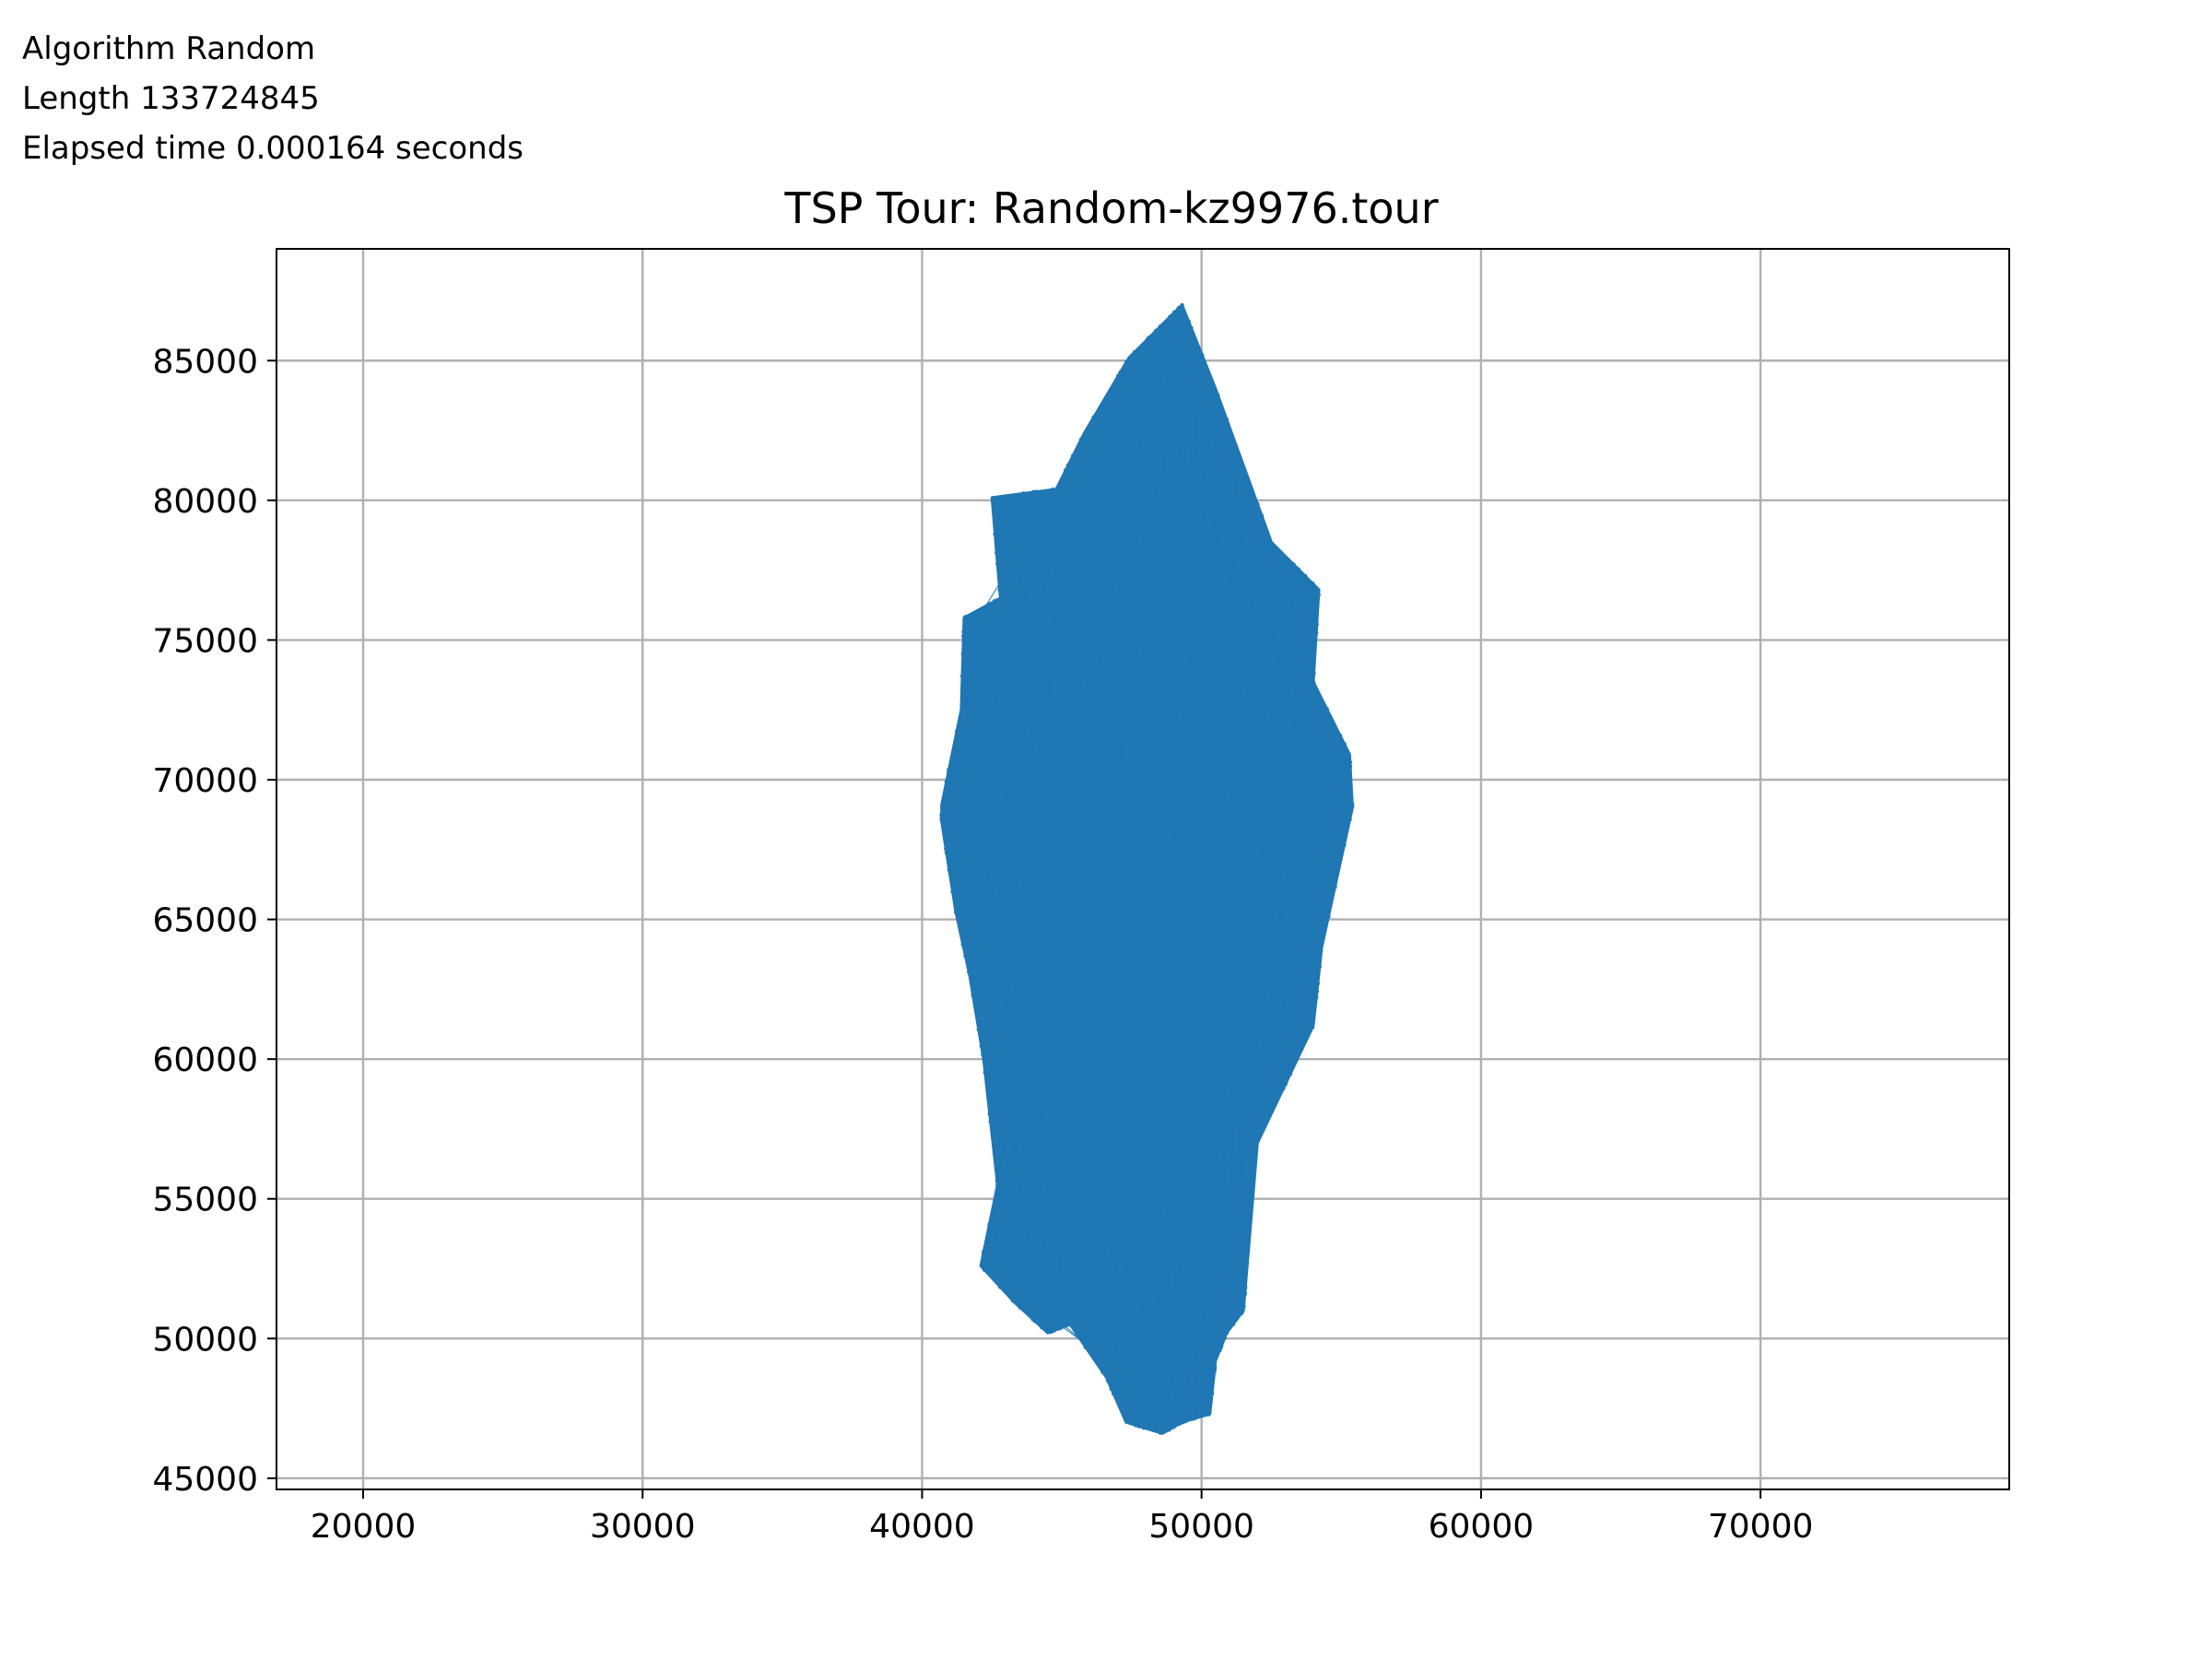  Describe the element at coordinates (205, 781) in the screenshot. I see `y-tick-label: 70000` at that location.